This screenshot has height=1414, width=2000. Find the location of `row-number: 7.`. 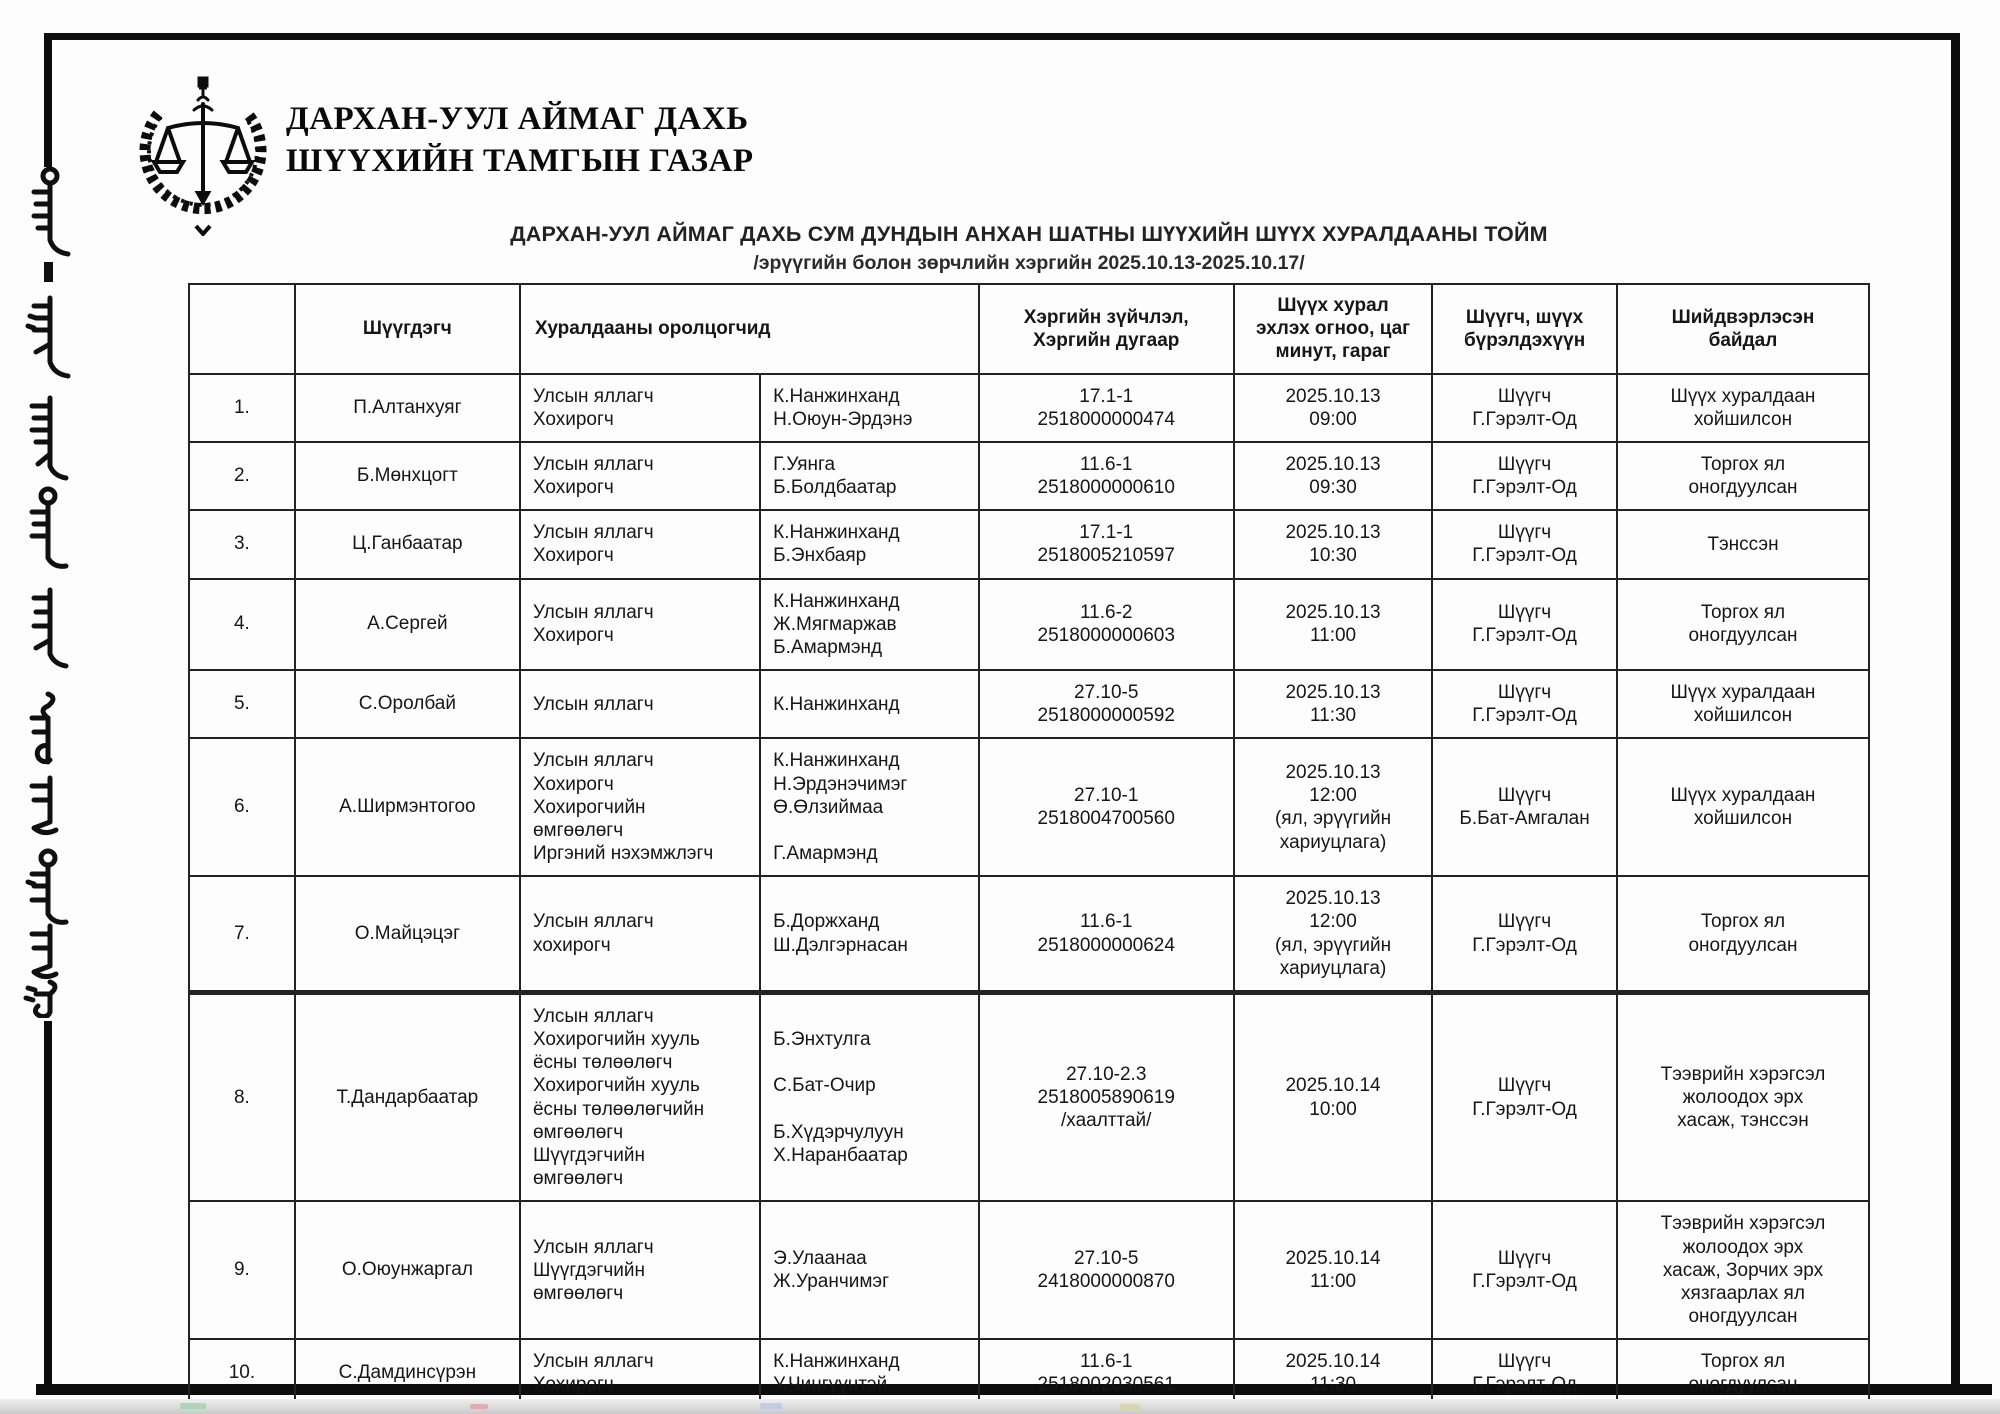

row-number: 7. is located at coordinates (242, 934).